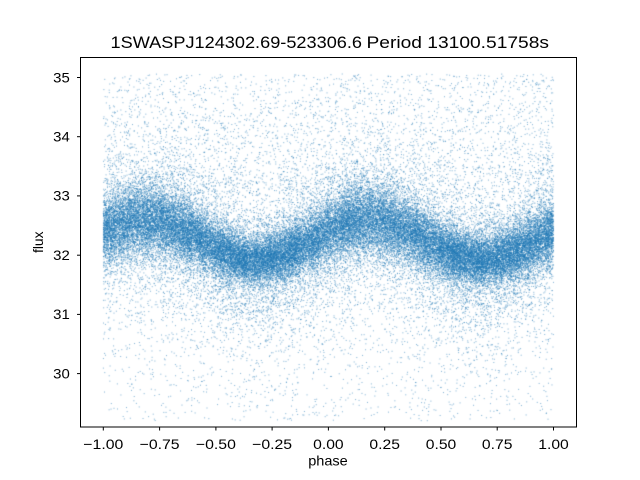 The height and width of the screenshot is (480, 640). I want to click on svg-text: 1.00, so click(553, 445).